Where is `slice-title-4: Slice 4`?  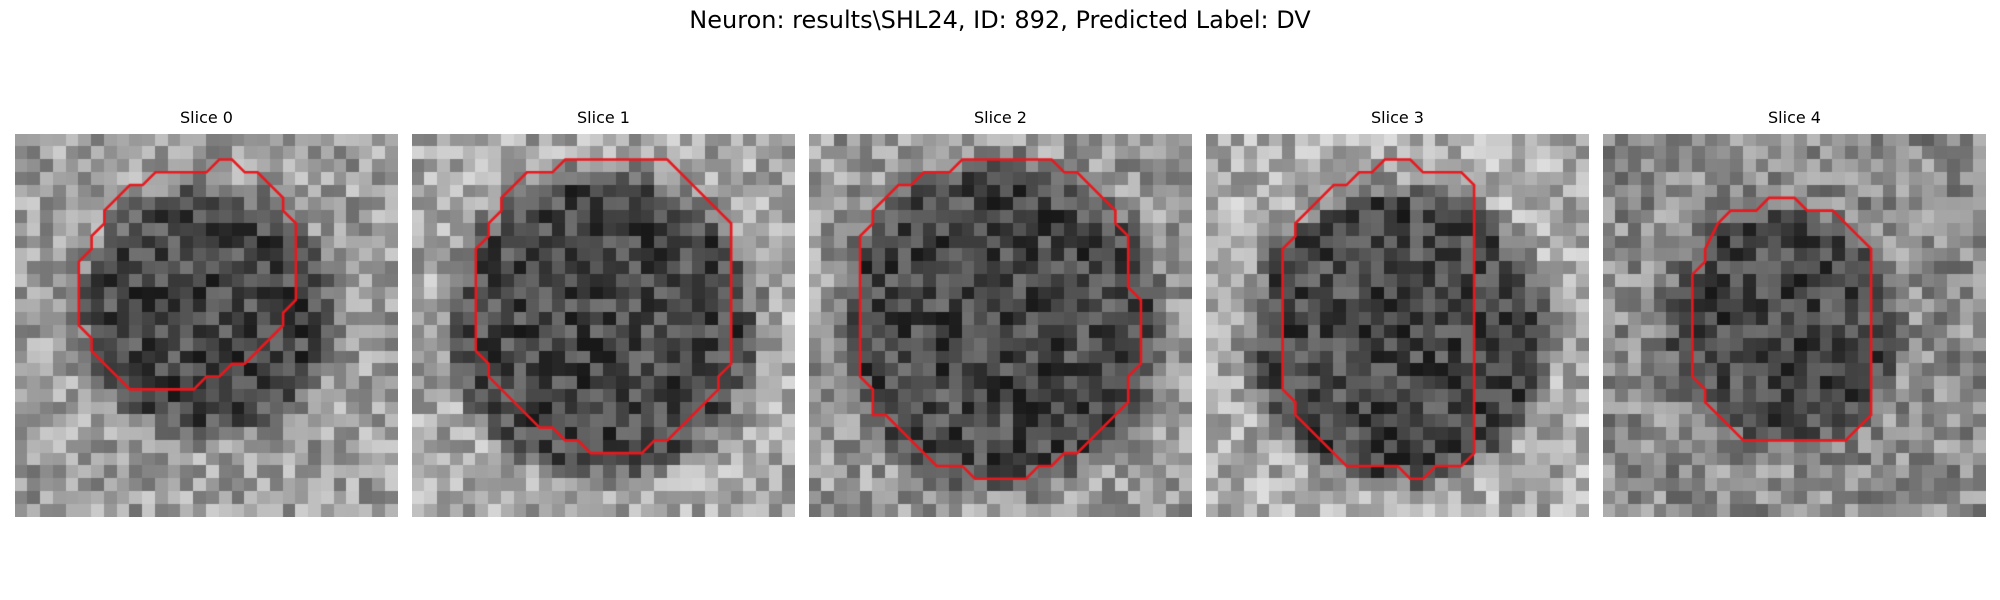 slice-title-4: Slice 4 is located at coordinates (1794, 117).